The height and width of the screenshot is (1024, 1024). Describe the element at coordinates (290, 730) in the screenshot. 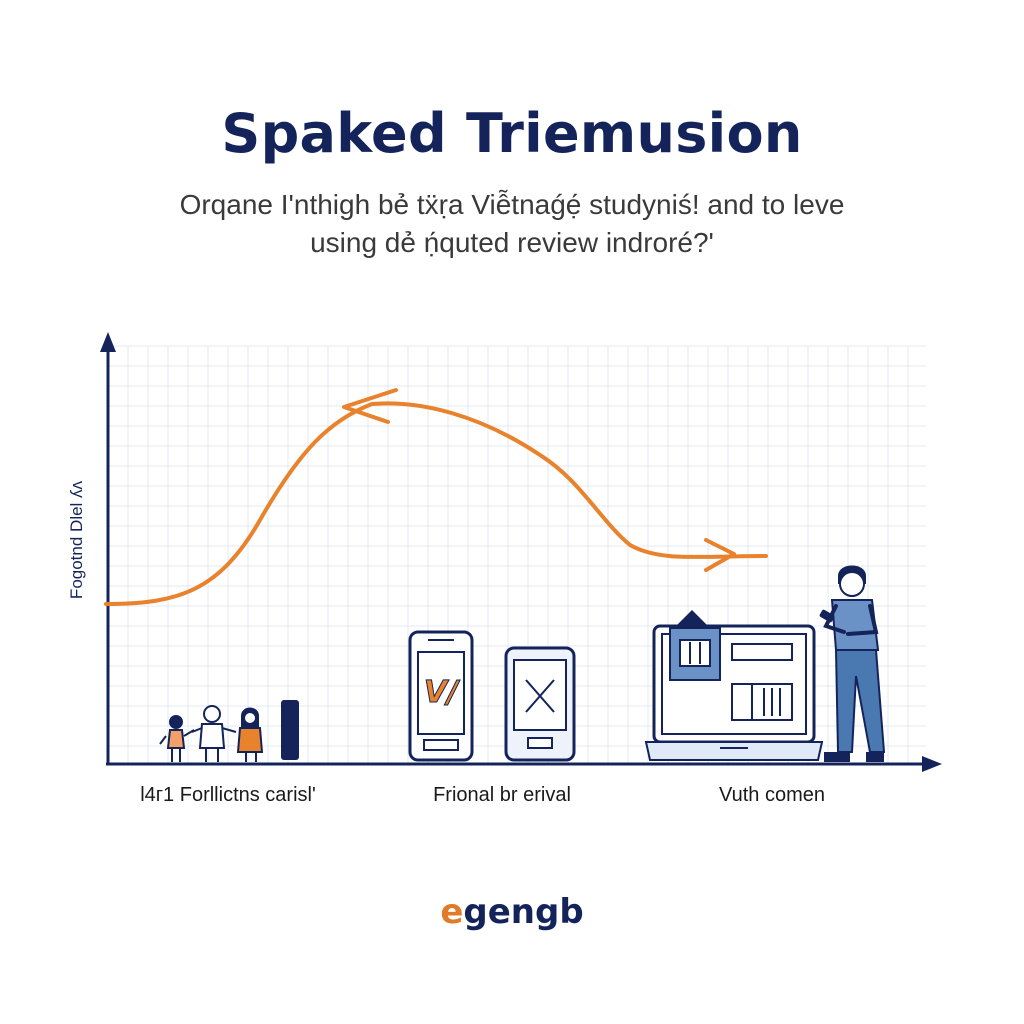

I see `bar-block` at that location.